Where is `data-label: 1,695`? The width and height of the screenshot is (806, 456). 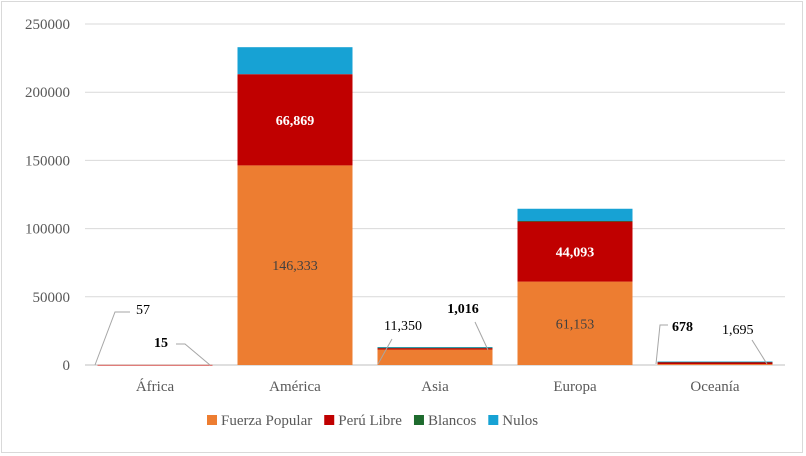
data-label: 1,695 is located at coordinates (738, 330).